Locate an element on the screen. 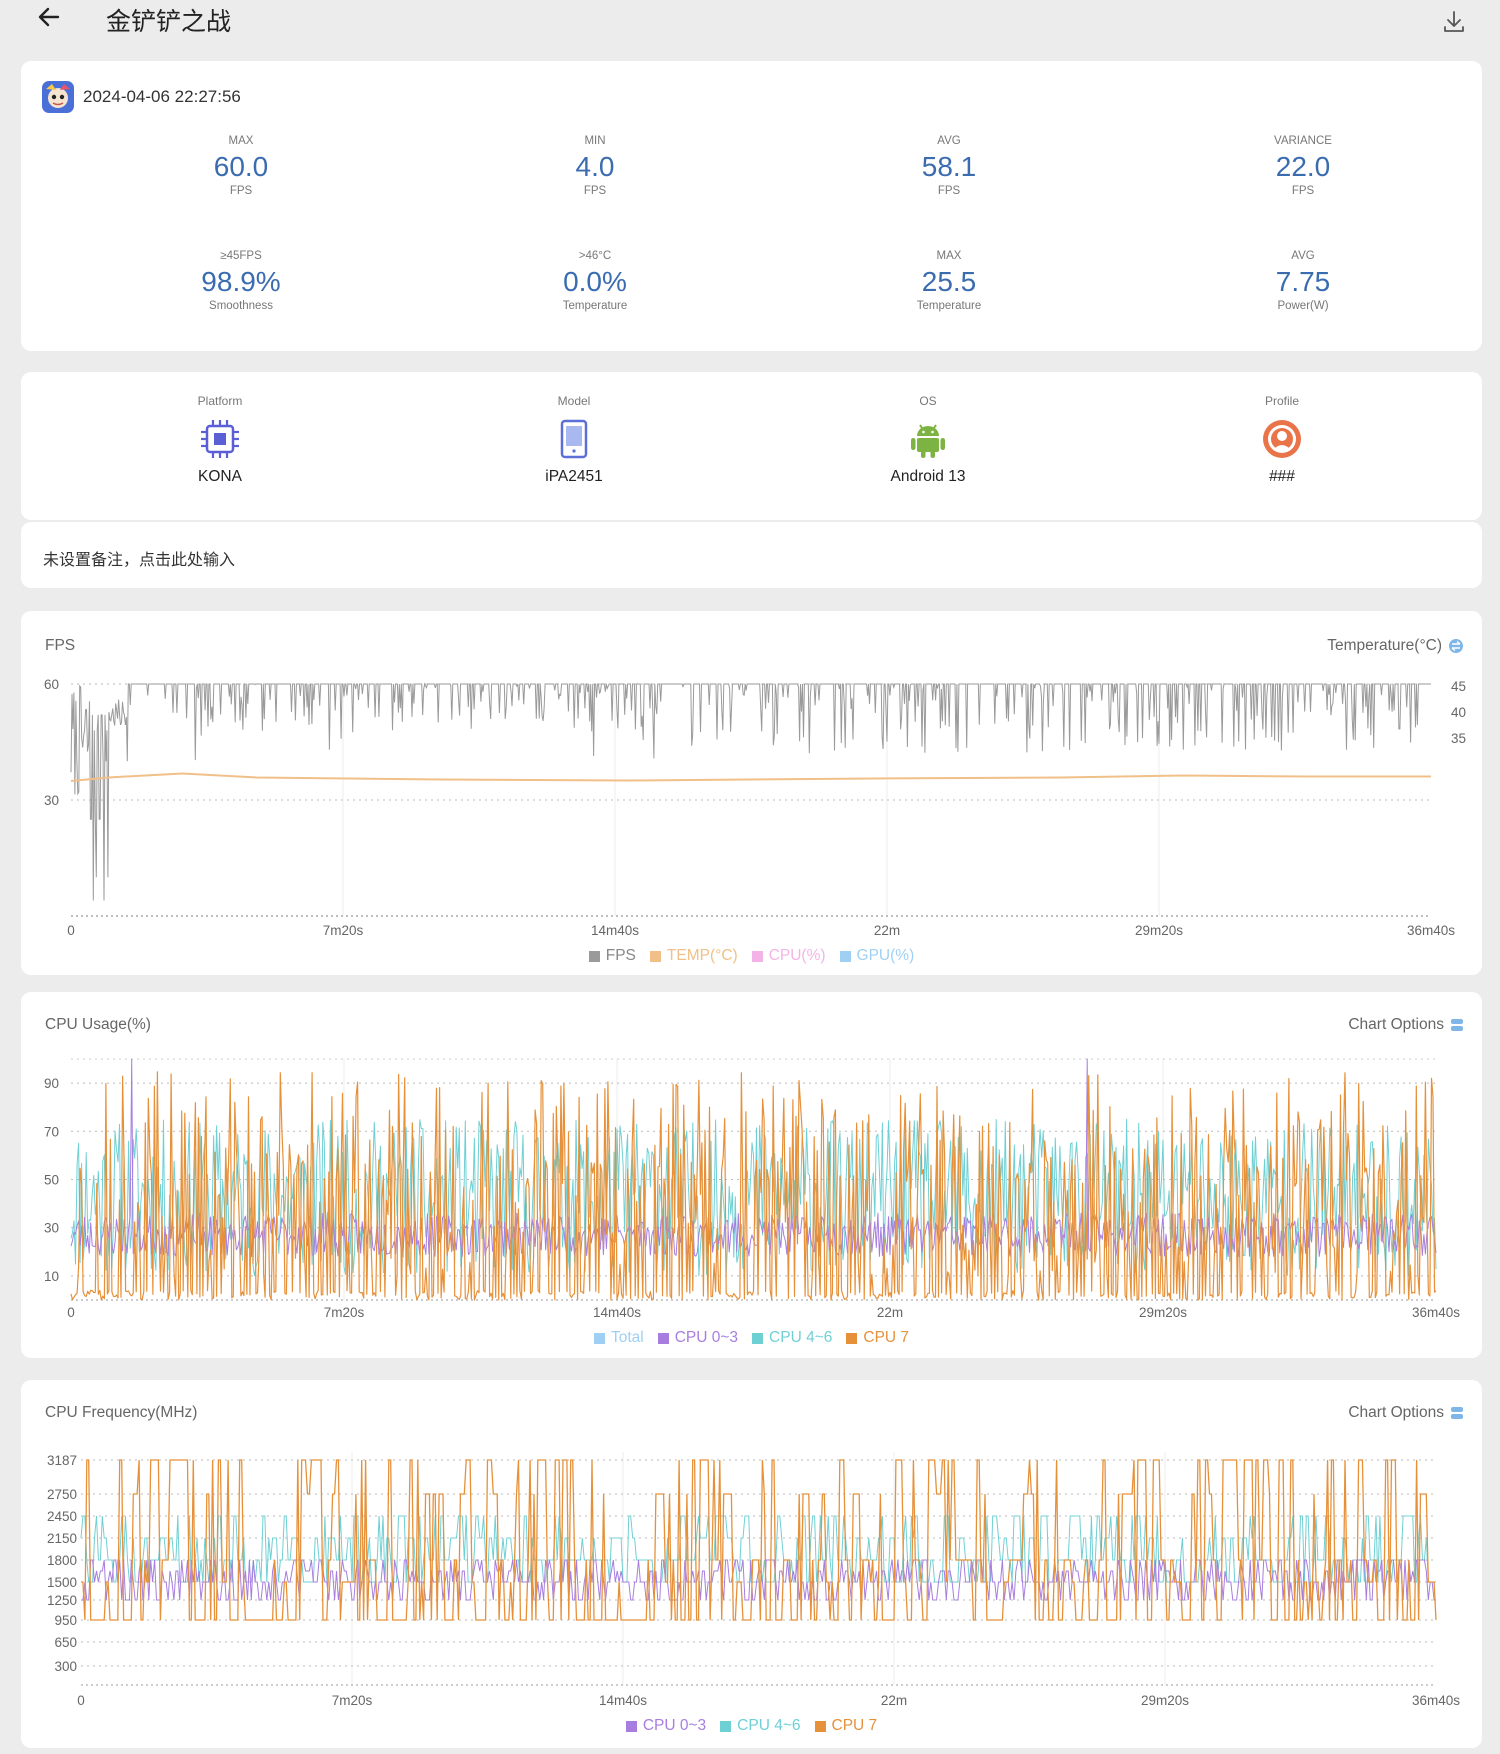 The image size is (1500, 1754). device-model: Model iPA2451 is located at coordinates (574, 440).